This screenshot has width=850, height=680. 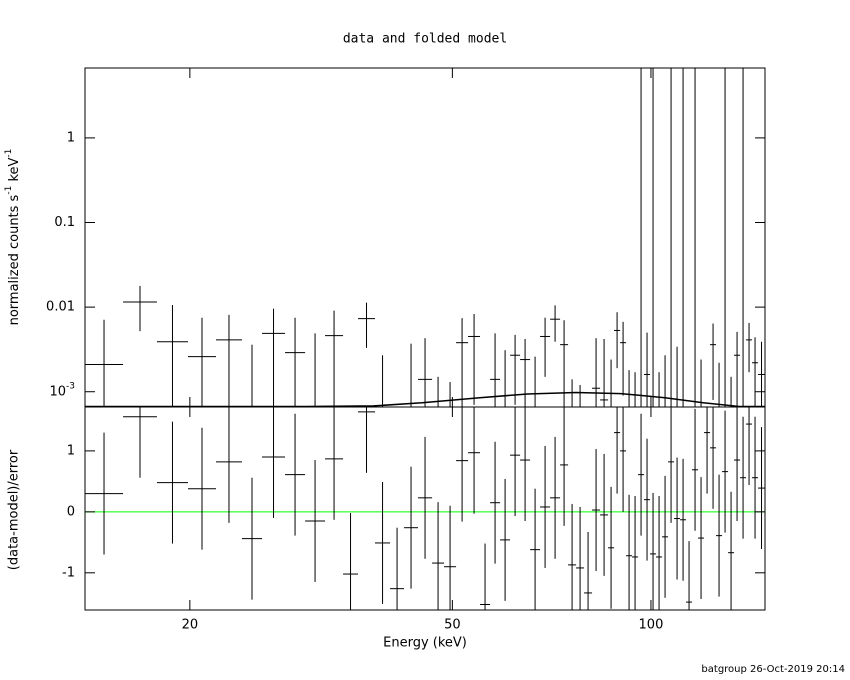 What do you see at coordinates (425, 399) in the screenshot?
I see `model-line` at bounding box center [425, 399].